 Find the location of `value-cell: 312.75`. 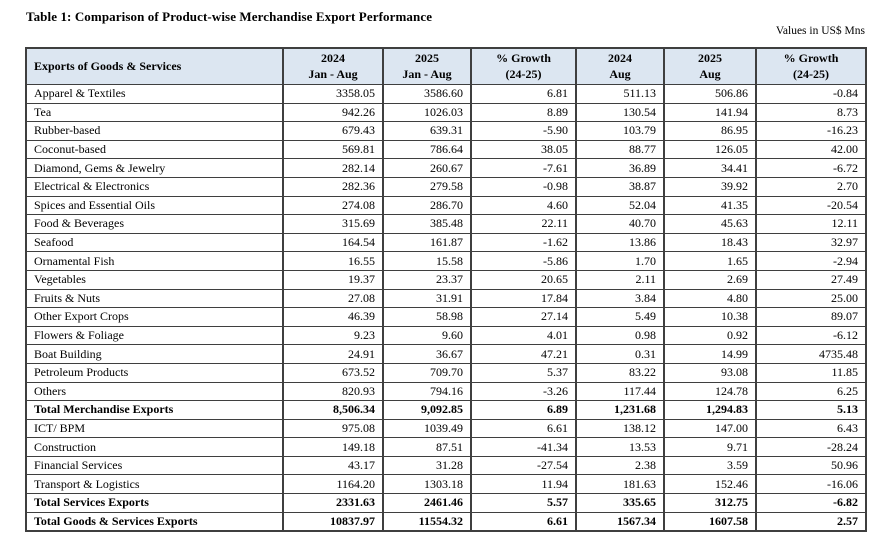

value-cell: 312.75 is located at coordinates (710, 503).